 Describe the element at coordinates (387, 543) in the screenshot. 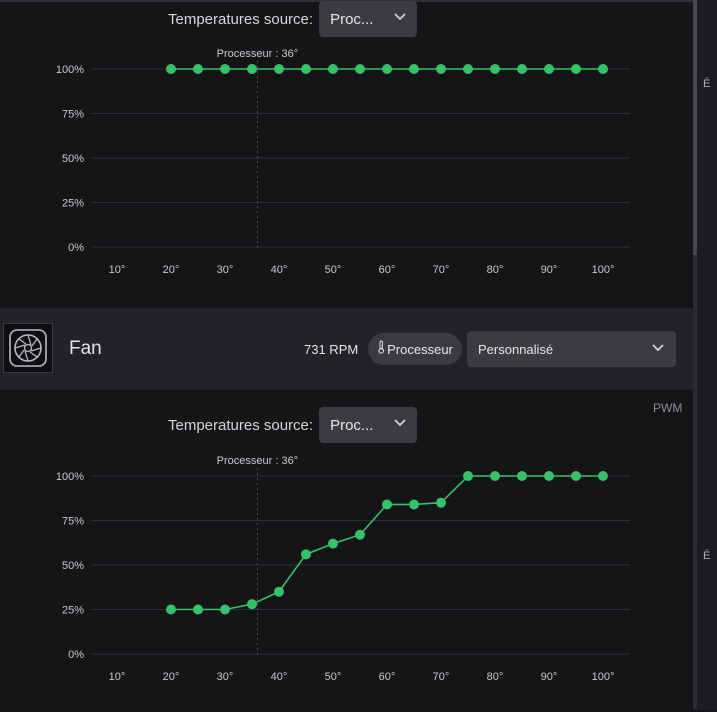

I see `series-line` at that location.